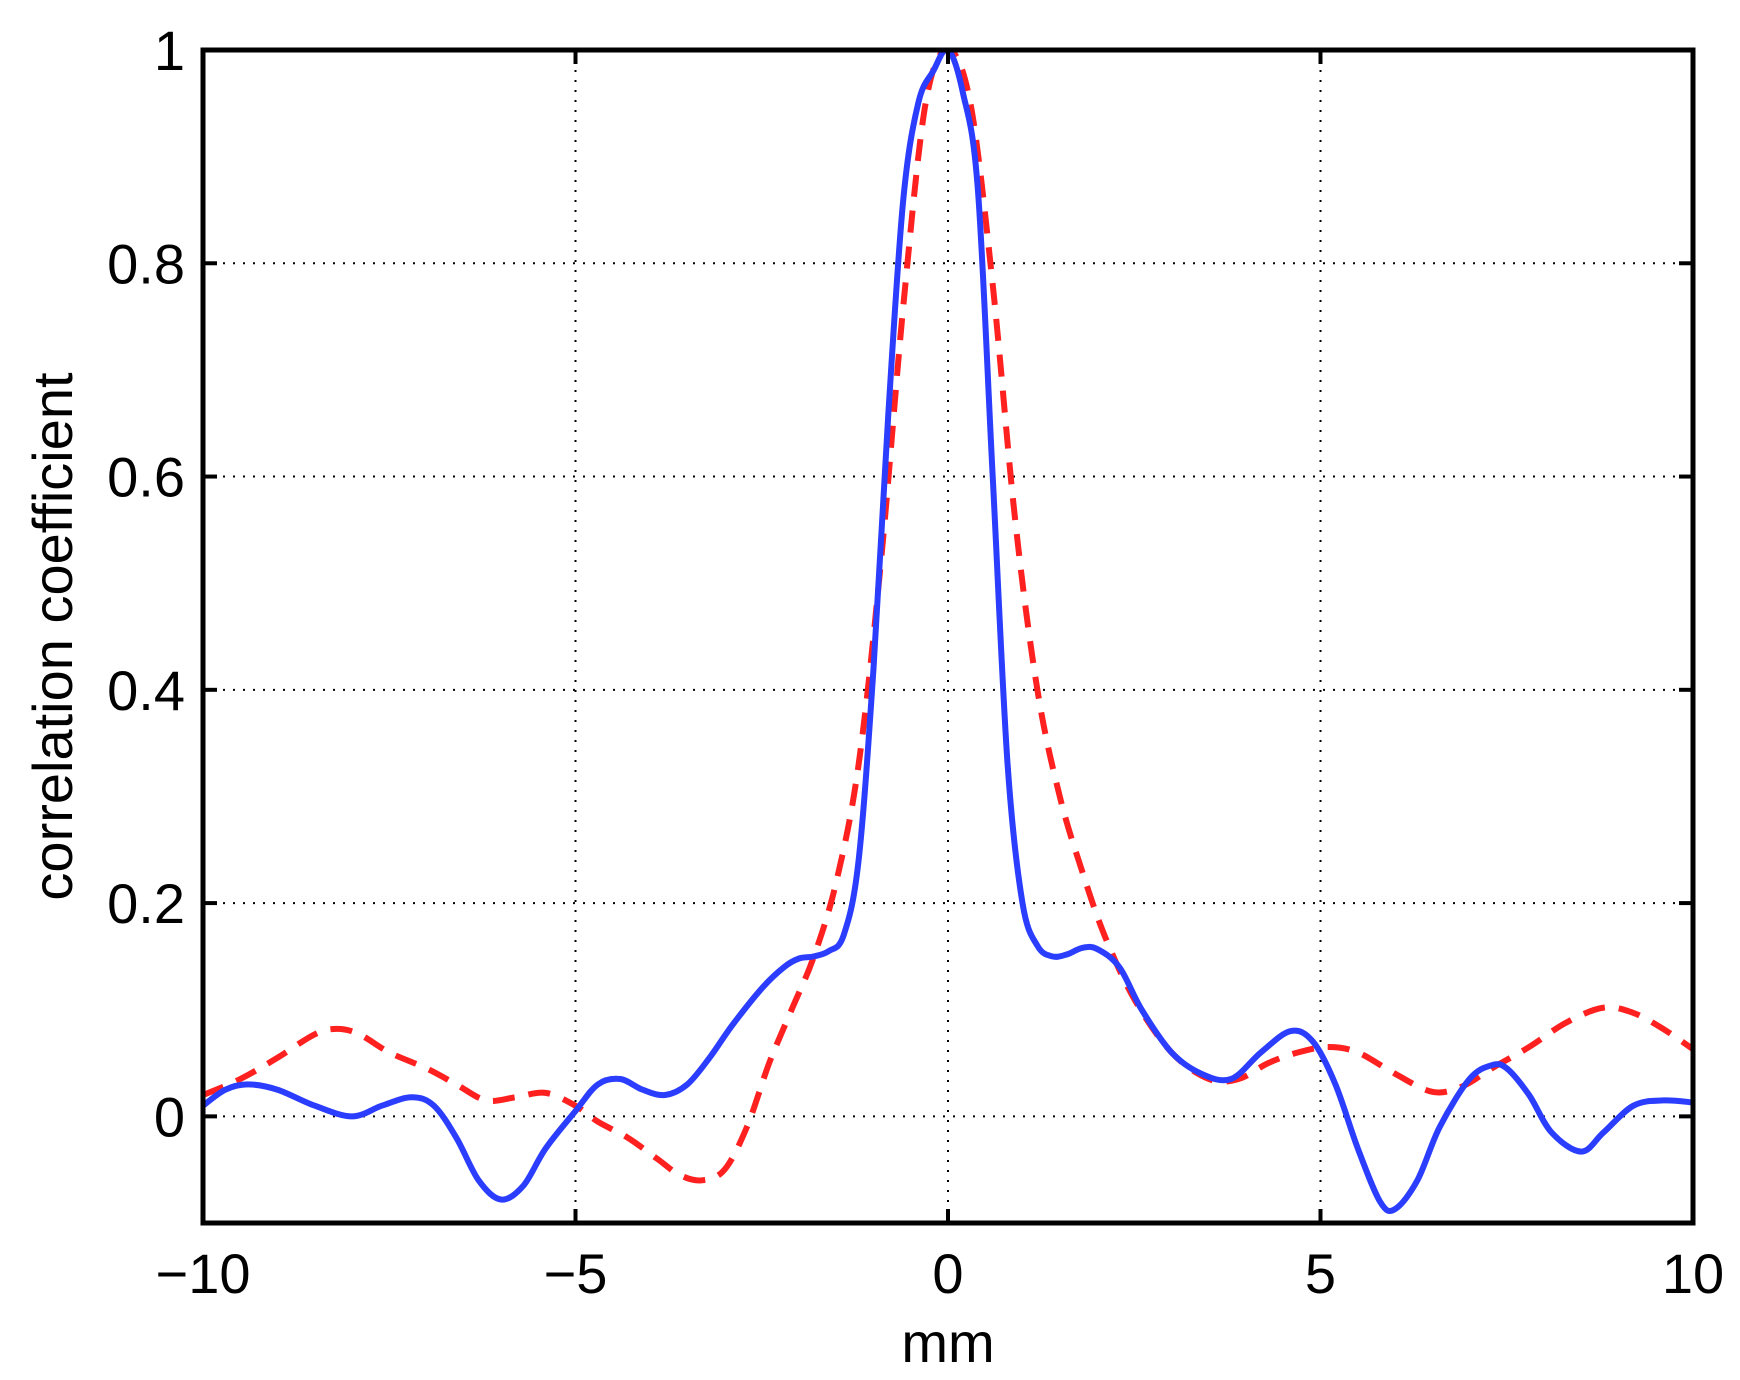  What do you see at coordinates (947, 1342) in the screenshot?
I see `x-axis-label: mm` at bounding box center [947, 1342].